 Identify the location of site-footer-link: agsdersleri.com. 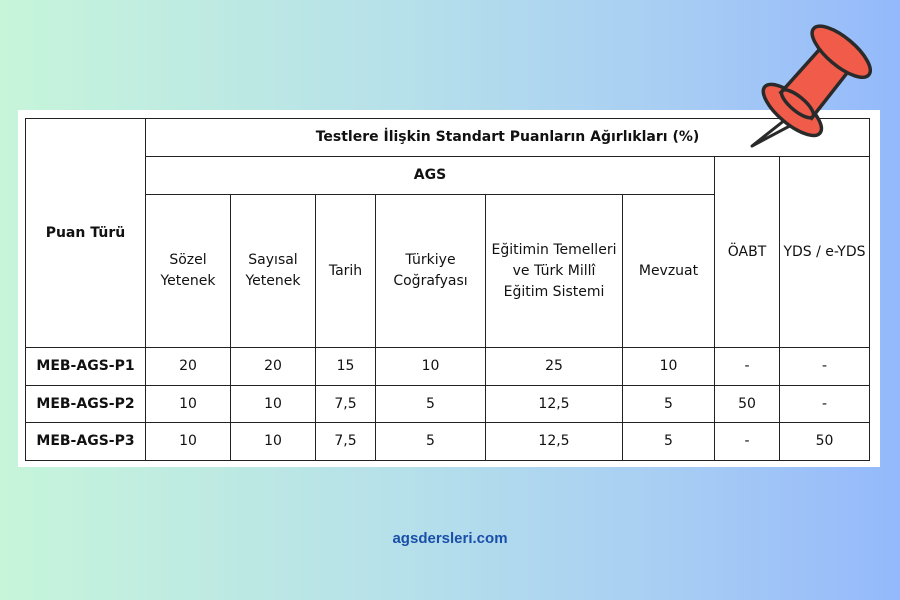
(450, 538).